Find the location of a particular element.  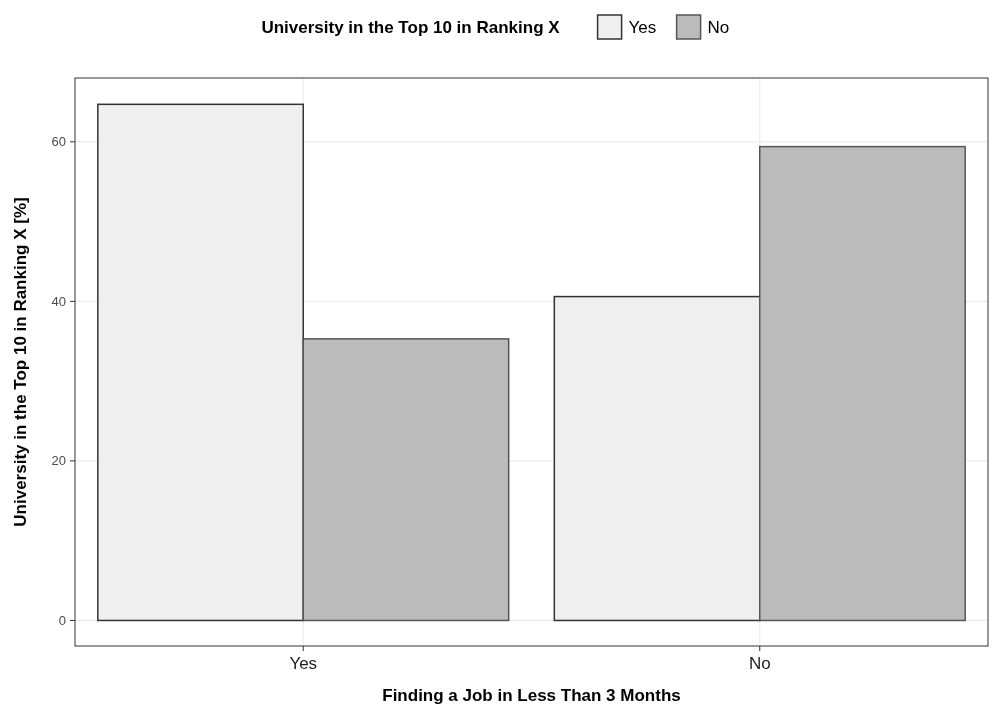

x-axis-title: Finding a Job in Less Than 3 Months is located at coordinates (531, 695).